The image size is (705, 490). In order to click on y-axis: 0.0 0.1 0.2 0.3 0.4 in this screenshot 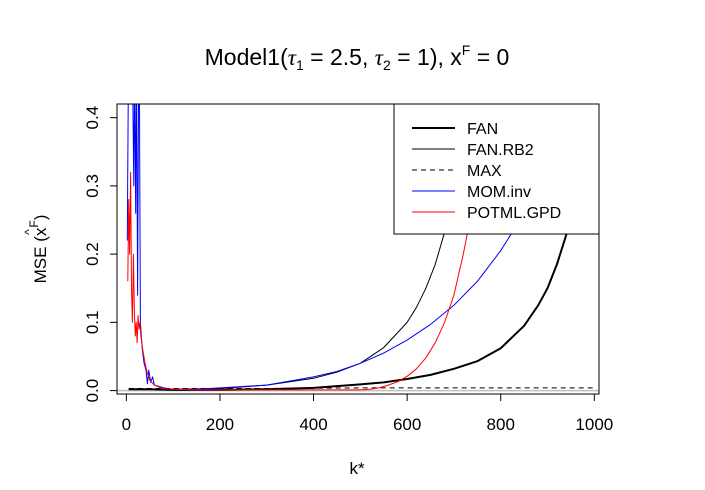, I will do `click(100, 254)`.